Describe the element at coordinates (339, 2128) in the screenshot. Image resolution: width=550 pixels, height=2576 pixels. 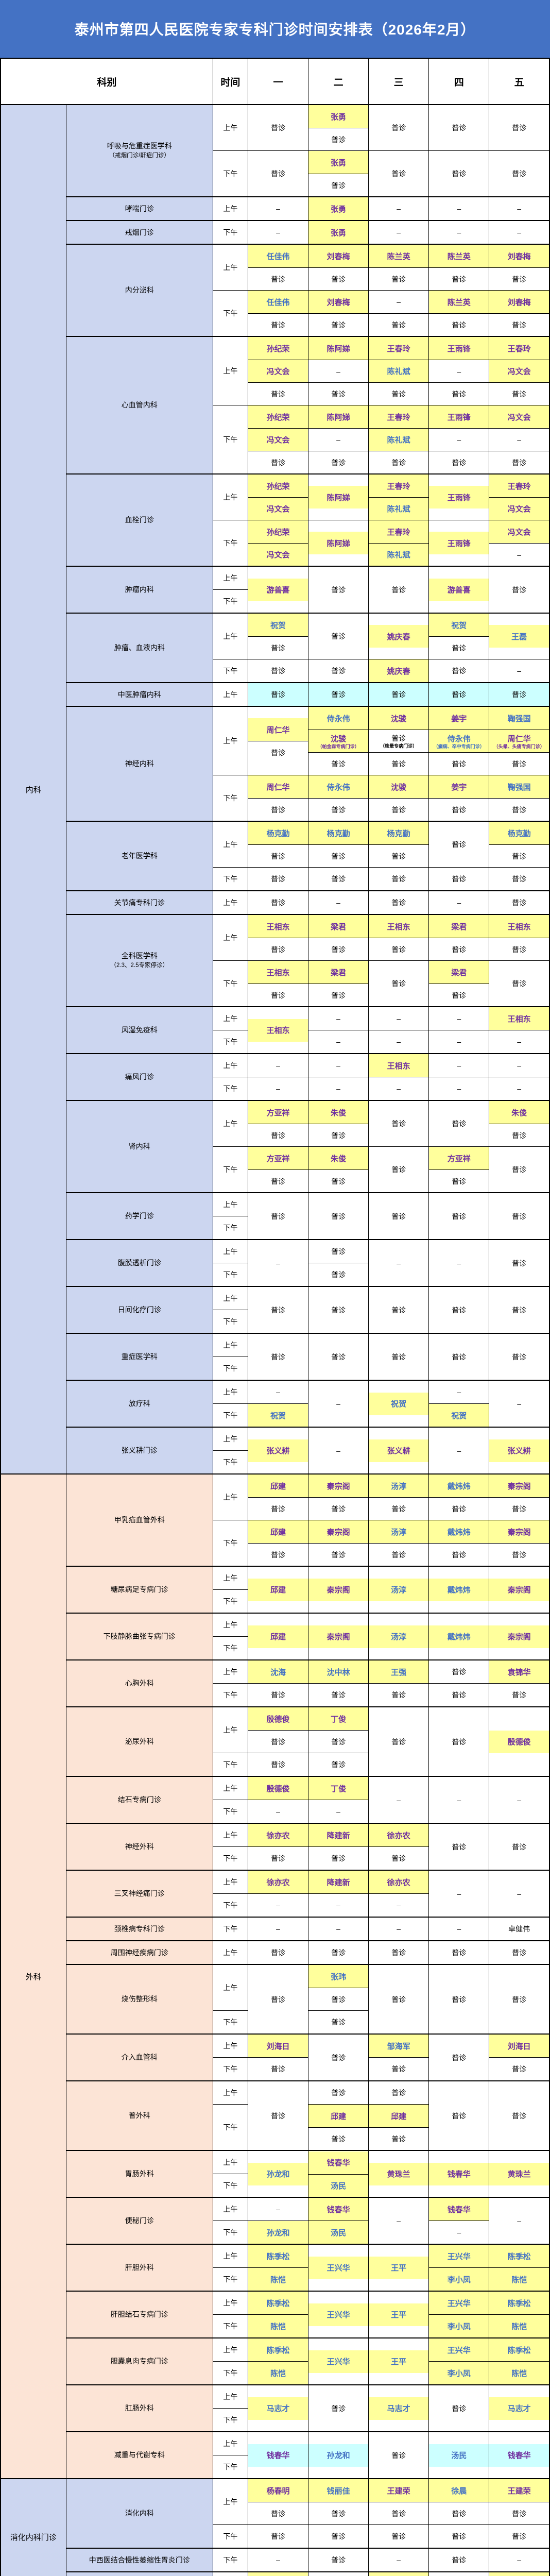
I see `schedule-cell: 邱建 普诊` at that location.